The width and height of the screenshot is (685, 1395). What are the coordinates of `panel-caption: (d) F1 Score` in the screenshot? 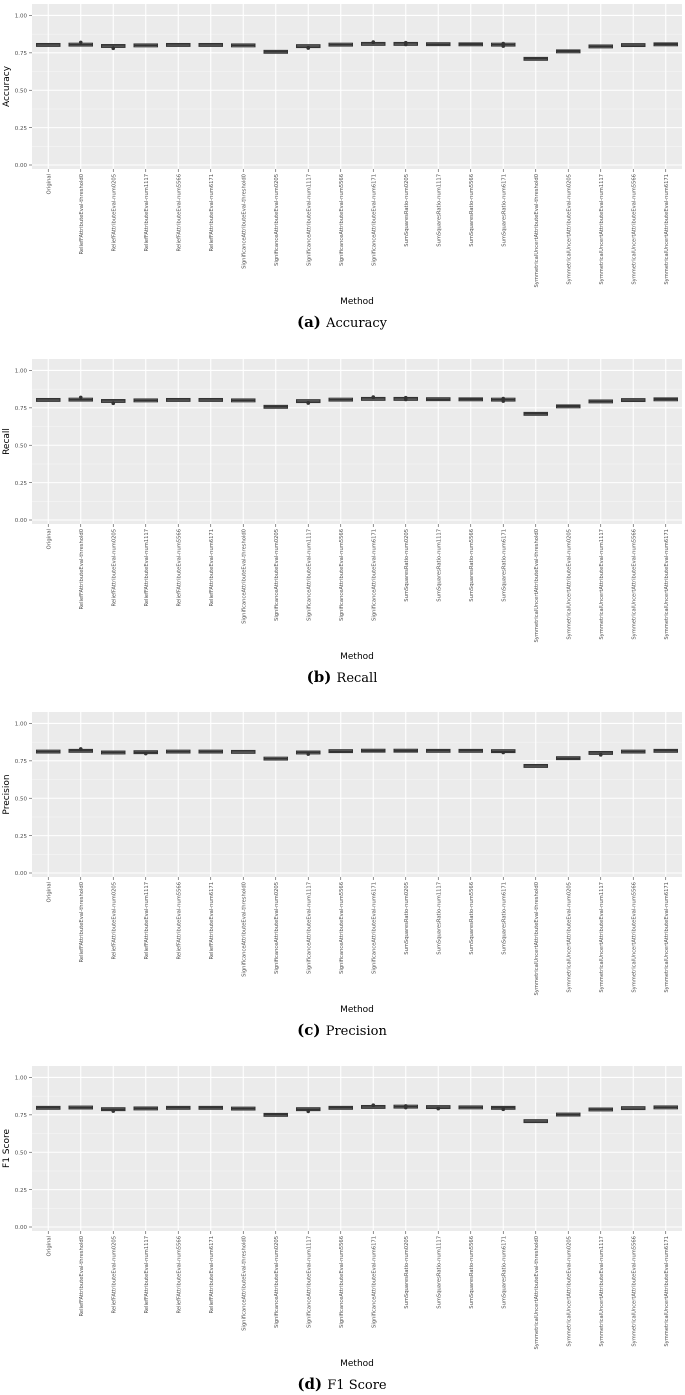 It's located at (342, 1384).